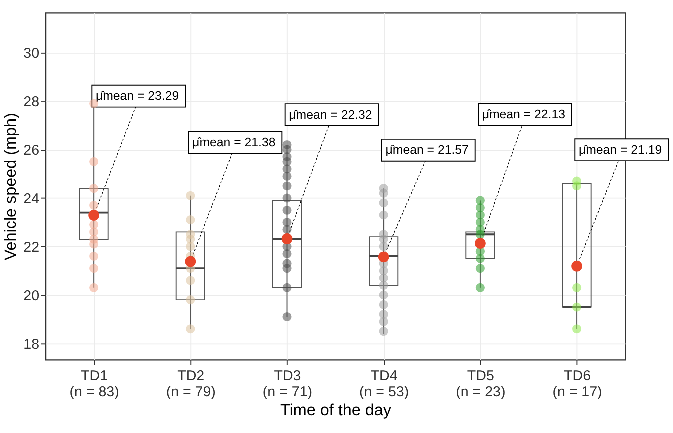 Image resolution: width=673 pixels, height=433 pixels. What do you see at coordinates (32, 200) in the screenshot?
I see `y-tick-label: 24` at bounding box center [32, 200].